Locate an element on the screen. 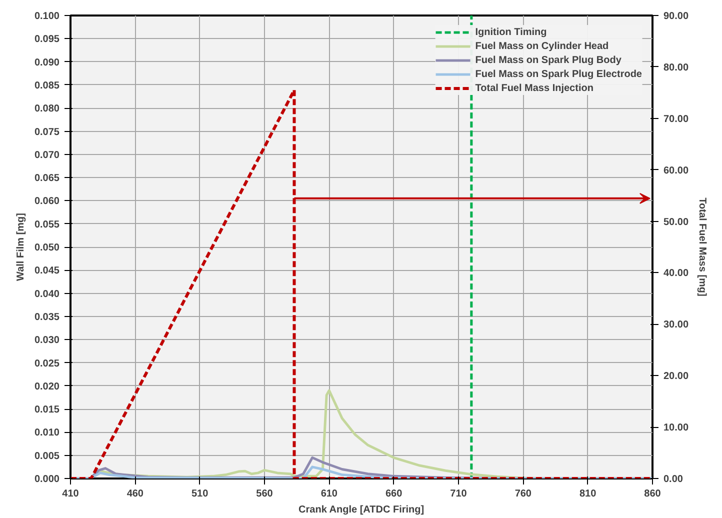 The height and width of the screenshot is (518, 722). y-tick-label: 0.070 is located at coordinates (47, 155).